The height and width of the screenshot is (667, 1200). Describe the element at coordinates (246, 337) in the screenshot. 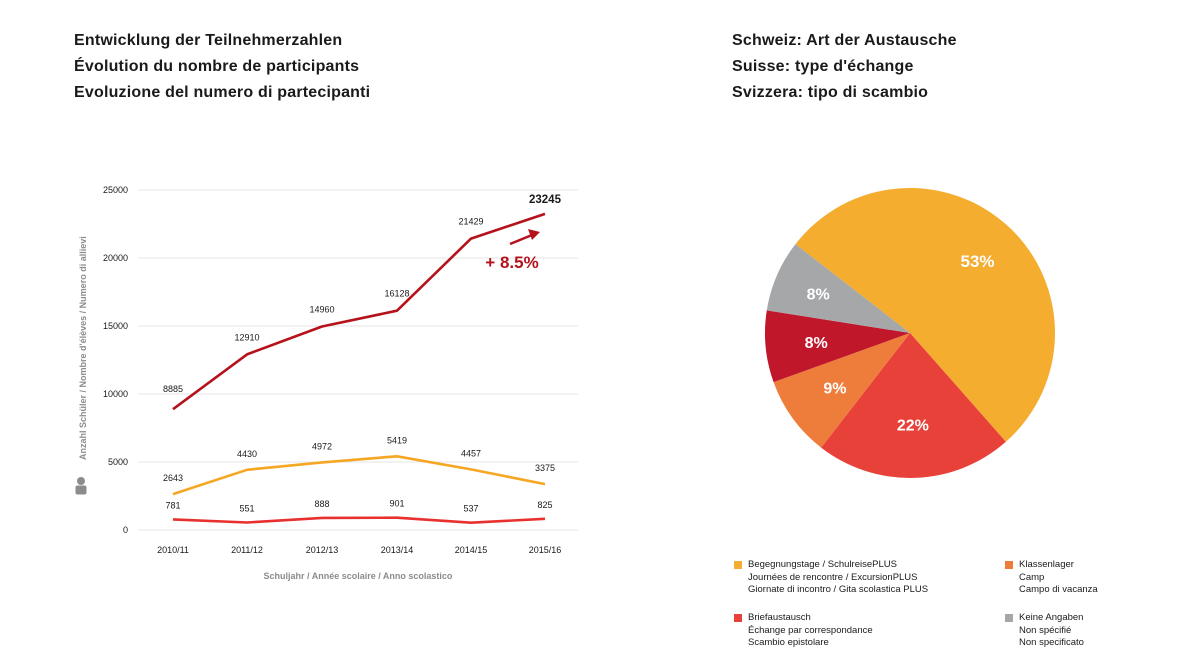

I see `data-label: 12910` at that location.